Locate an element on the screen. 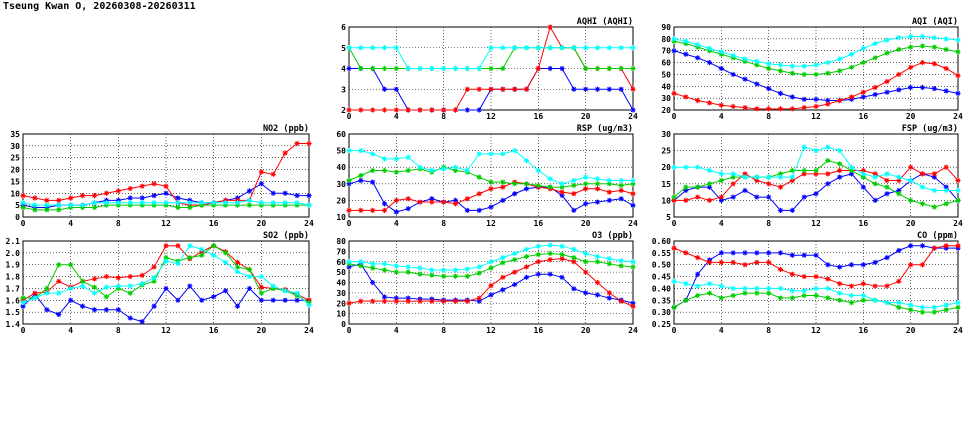 The image size is (975, 447). aqhi-title: AQHI (AQHI) is located at coordinates (605, 22).